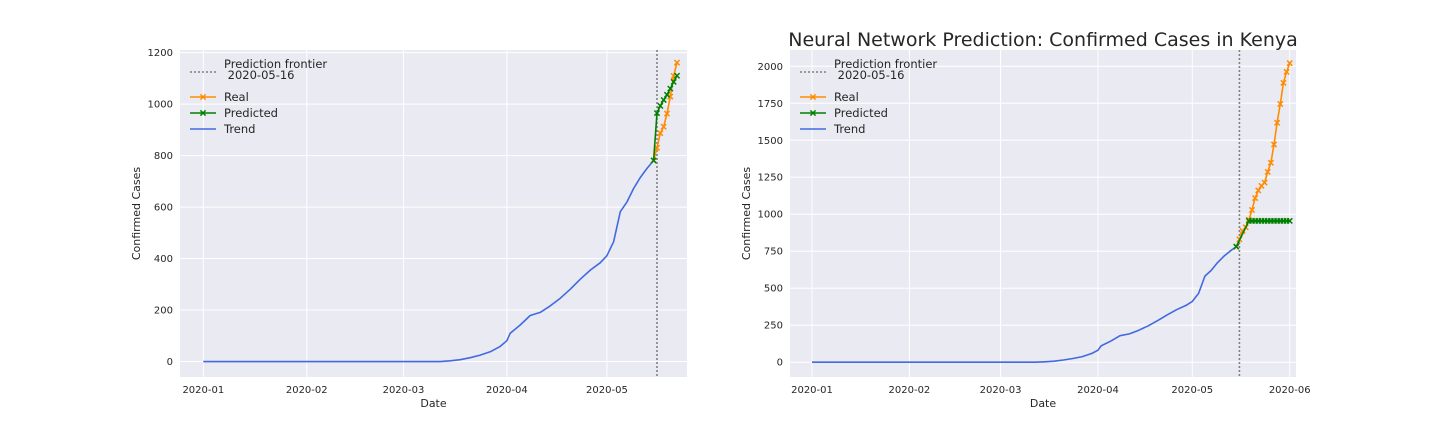  I want to click on y-tick-label: 400, so click(163, 259).